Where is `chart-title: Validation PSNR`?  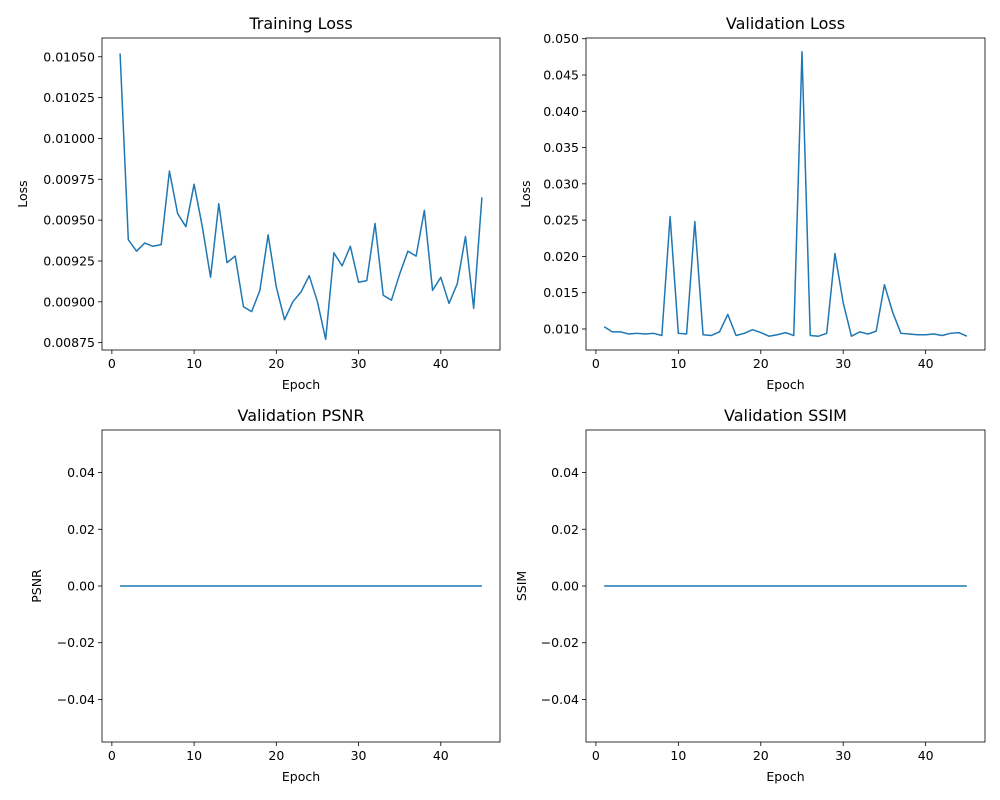 chart-title: Validation PSNR is located at coordinates (301, 415).